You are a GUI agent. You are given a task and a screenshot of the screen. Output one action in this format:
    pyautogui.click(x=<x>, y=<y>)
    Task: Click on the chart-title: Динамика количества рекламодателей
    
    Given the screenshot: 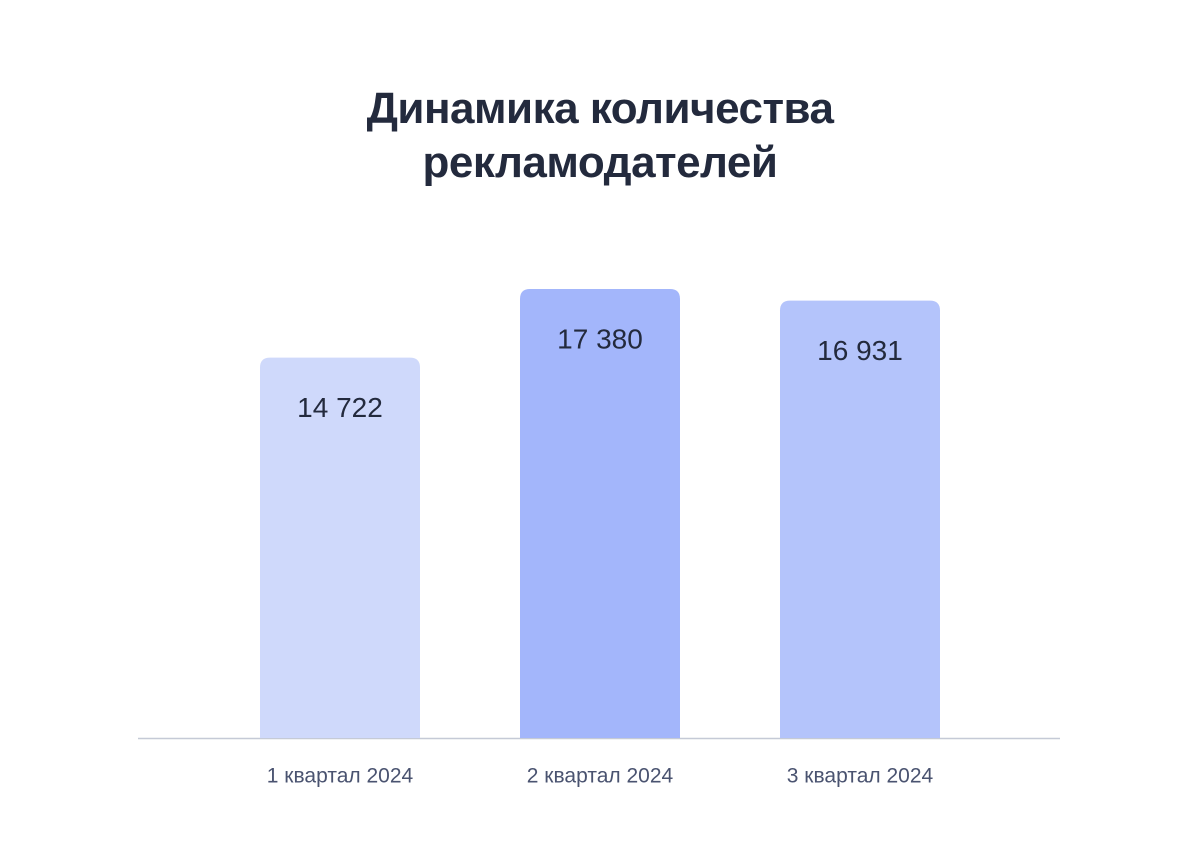 What is the action you would take?
    pyautogui.click(x=600, y=135)
    